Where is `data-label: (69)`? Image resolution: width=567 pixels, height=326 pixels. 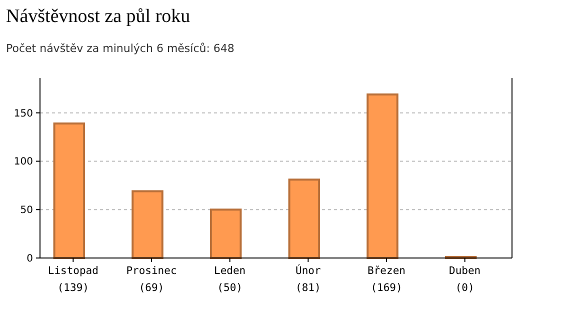 data-label: (69) is located at coordinates (151, 288).